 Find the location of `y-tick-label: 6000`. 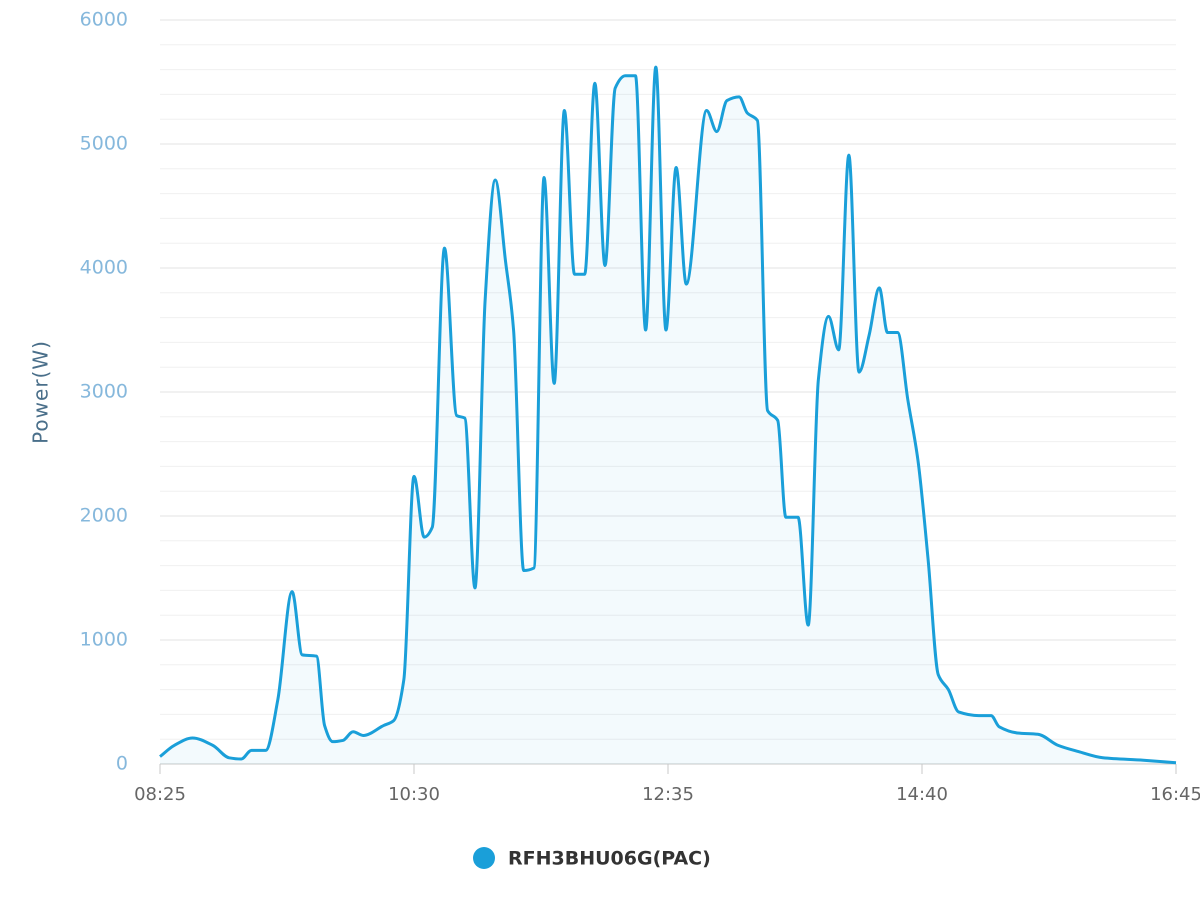

y-tick-label: 6000 is located at coordinates (104, 20).